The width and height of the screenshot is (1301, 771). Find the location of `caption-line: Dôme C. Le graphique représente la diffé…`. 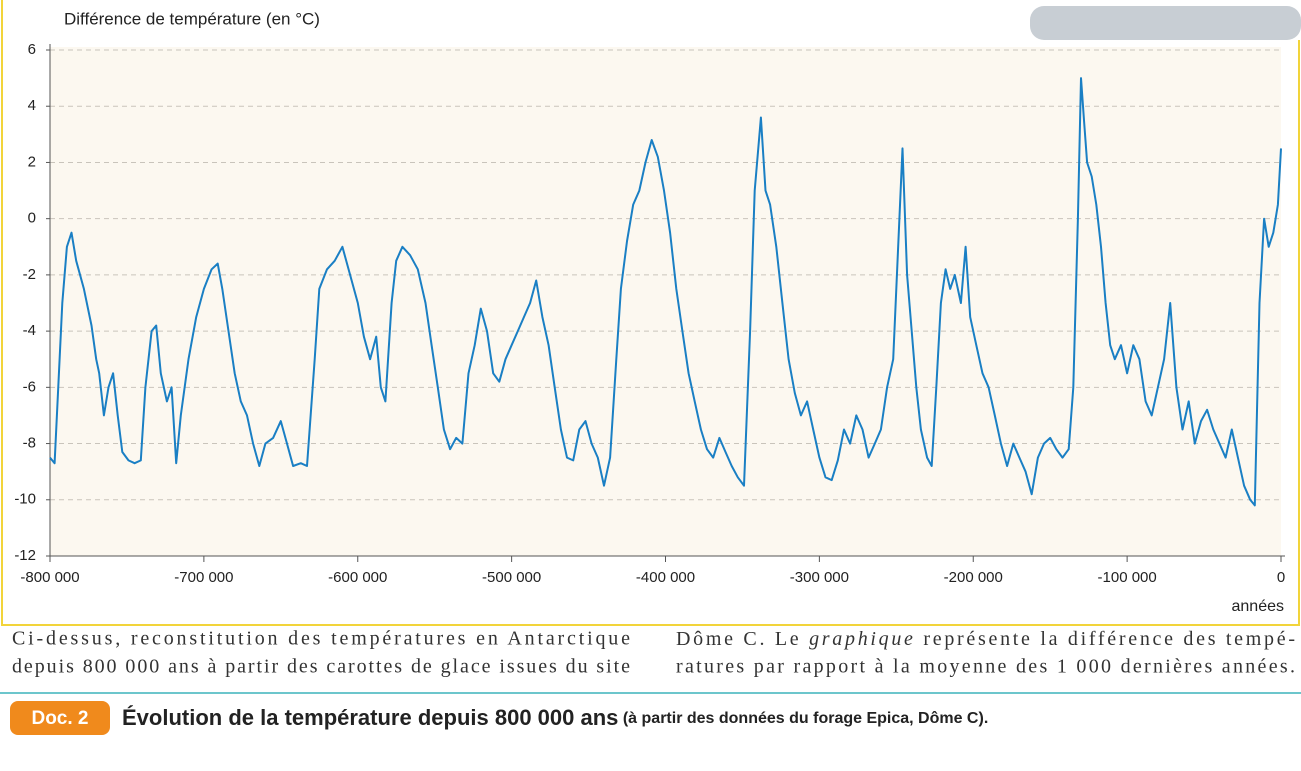

caption-line: Dôme C. Le graphique représente la diffé… is located at coordinates (985, 639).